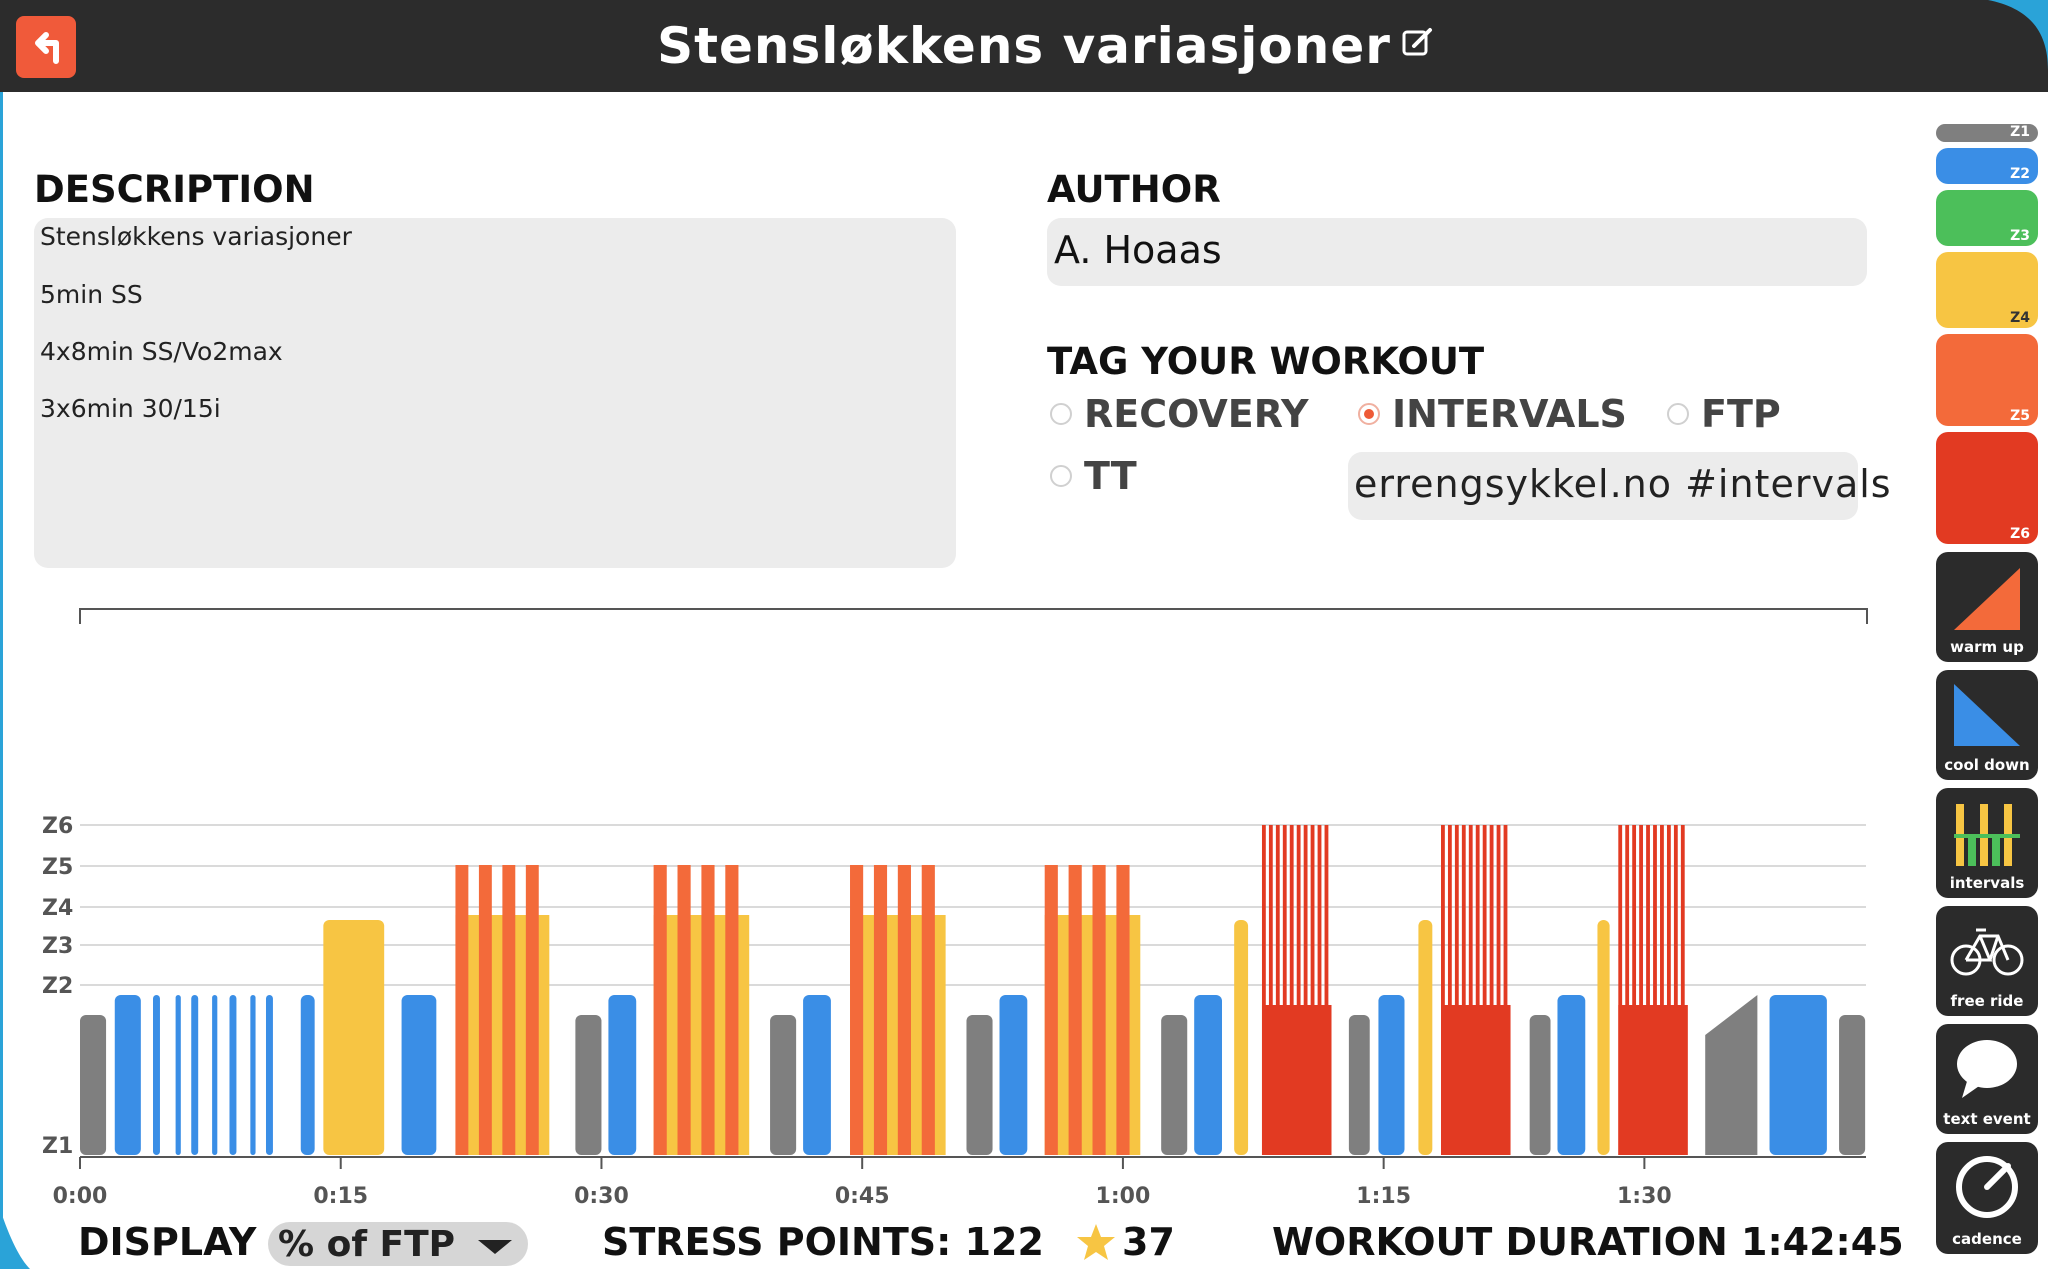 The width and height of the screenshot is (2048, 1269). Describe the element at coordinates (46, 47) in the screenshot. I see `back-button` at that location.